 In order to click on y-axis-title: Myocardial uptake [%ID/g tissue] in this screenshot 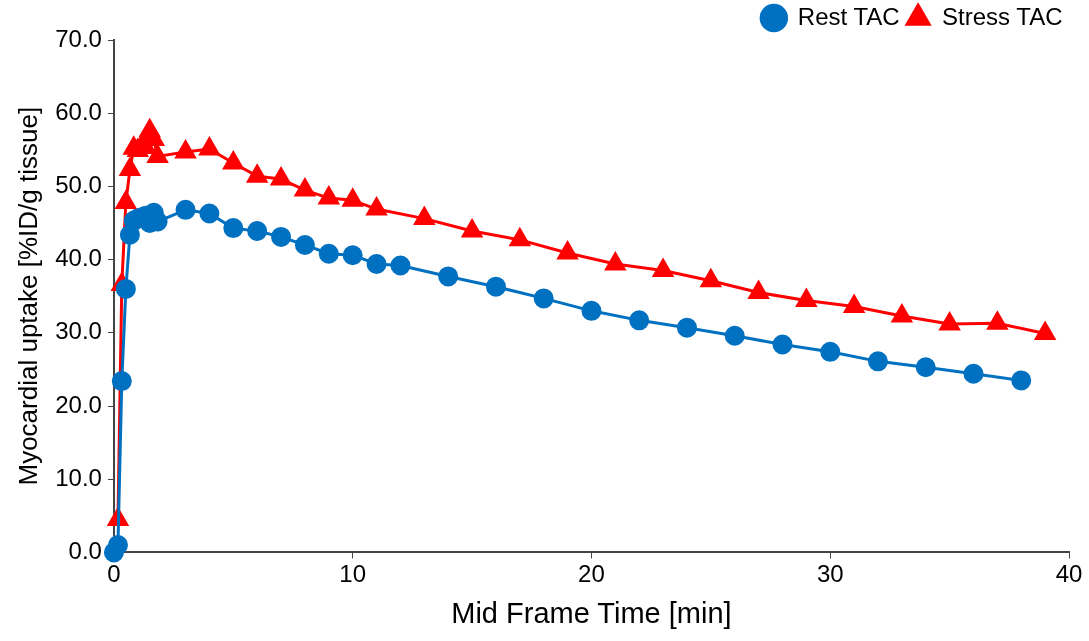, I will do `click(27, 296)`.